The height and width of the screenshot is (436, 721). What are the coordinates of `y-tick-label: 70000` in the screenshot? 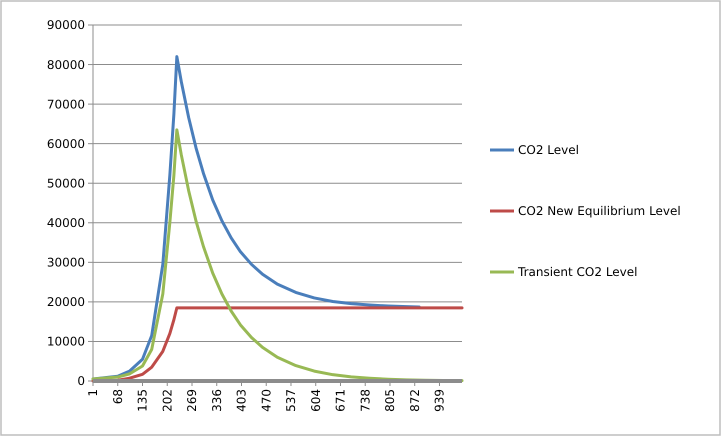 It's located at (65, 104).